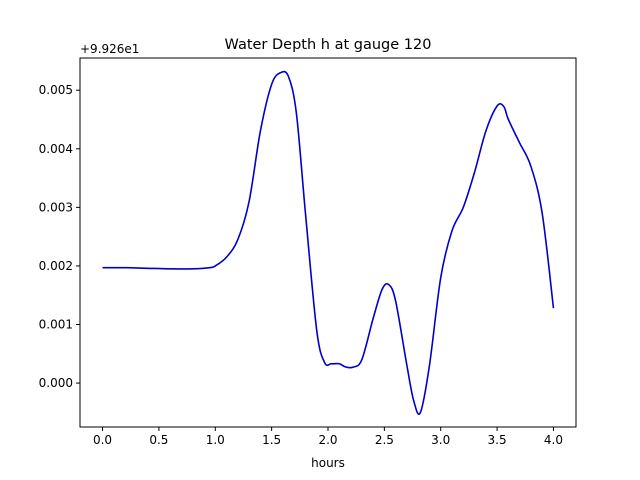 This screenshot has width=640, height=480. Describe the element at coordinates (327, 440) in the screenshot. I see `x-tick-label: 2.0` at that location.